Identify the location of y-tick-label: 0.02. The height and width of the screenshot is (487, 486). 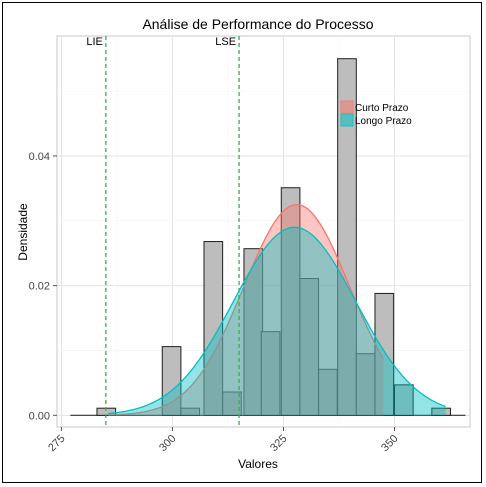
(39, 287).